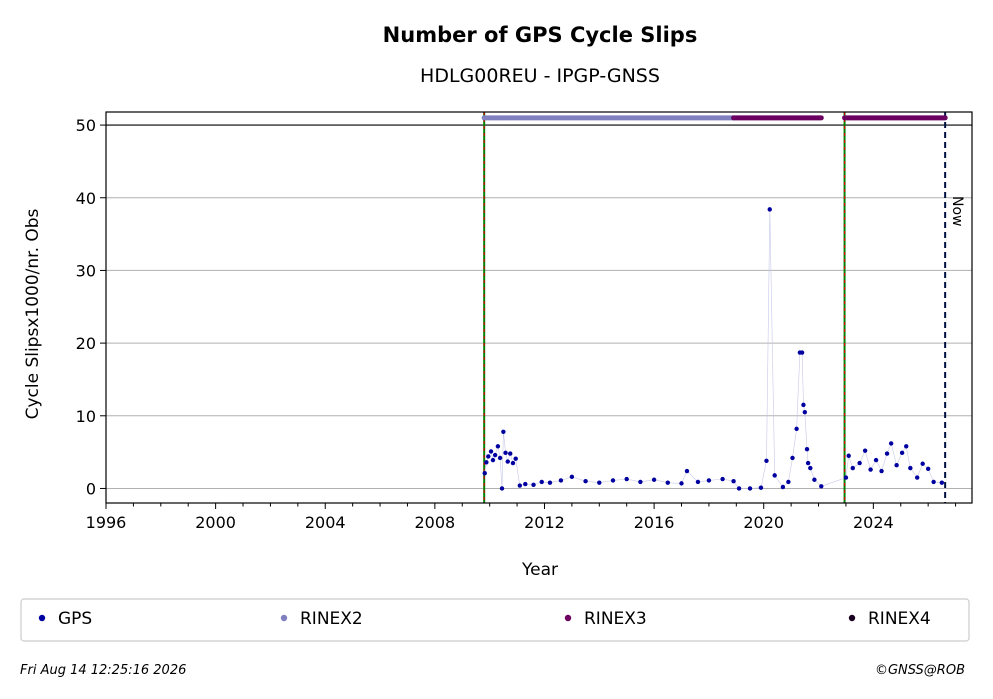  I want to click on now-marker-label: Now, so click(957, 211).